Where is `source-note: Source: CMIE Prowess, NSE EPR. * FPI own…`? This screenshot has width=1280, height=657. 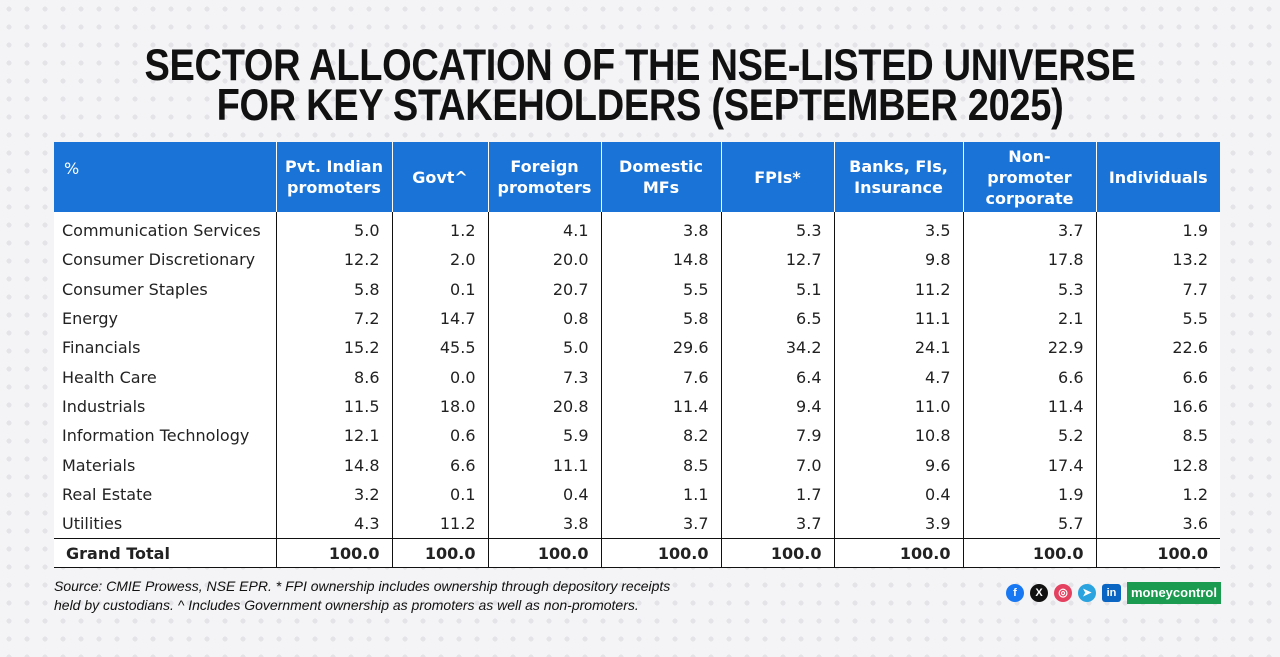 source-note: Source: CMIE Prowess, NSE EPR. * FPI own… is located at coordinates (414, 596).